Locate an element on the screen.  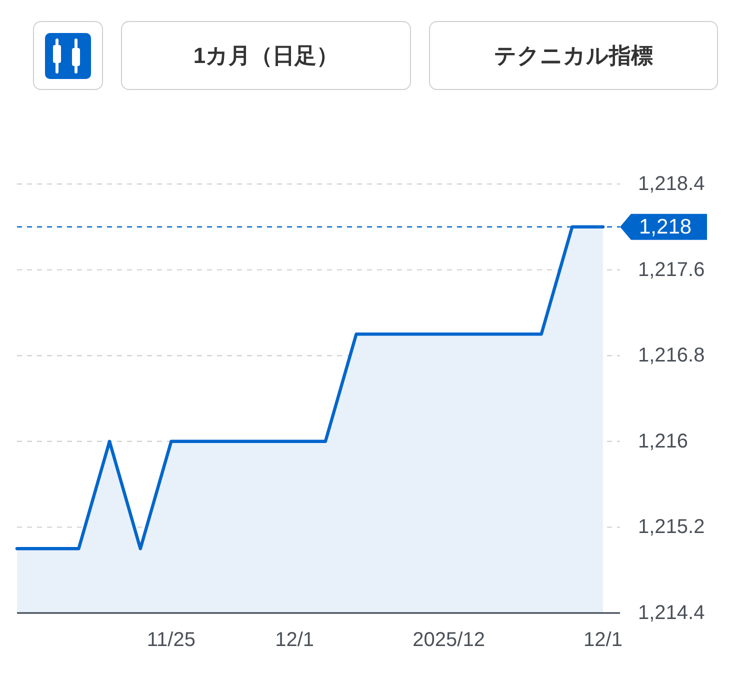
y-tick-label: 1,215.2 is located at coordinates (671, 527).